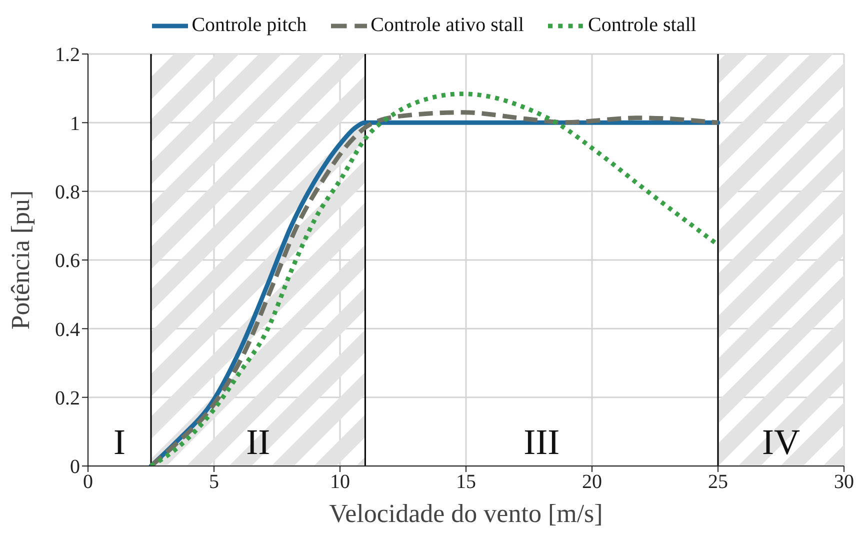 This screenshot has height=554, width=864. I want to click on y-tick-label: 0.2, so click(67, 398).